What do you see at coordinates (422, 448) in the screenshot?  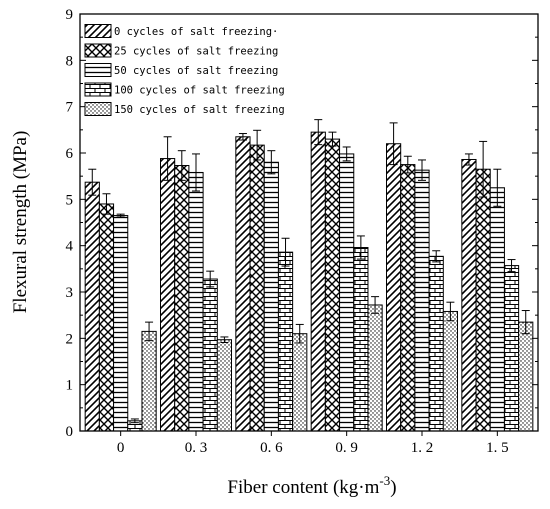 I see `x-tick-label: 1. 2` at bounding box center [422, 448].